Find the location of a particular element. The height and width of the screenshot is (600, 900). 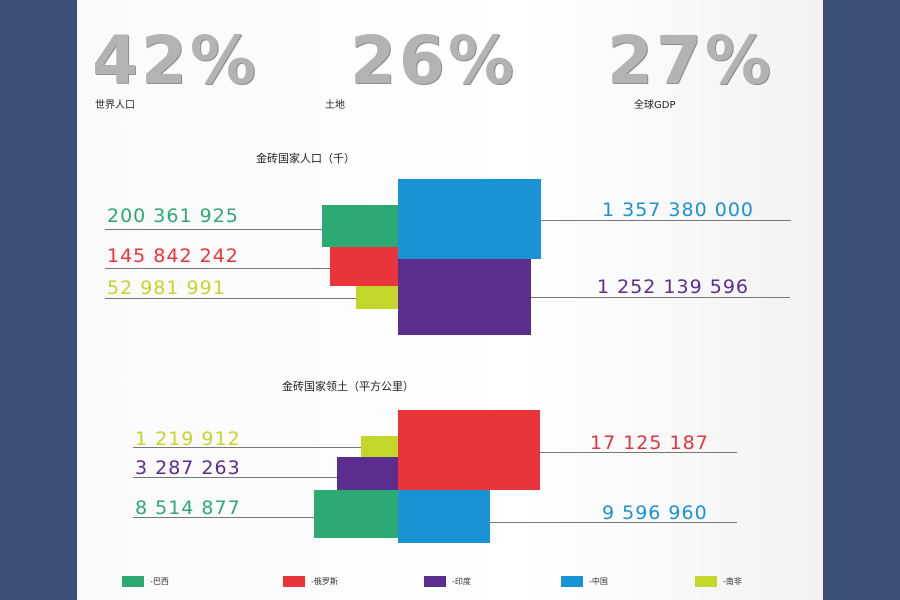

territory-bar-俄罗斯 is located at coordinates (469, 450).